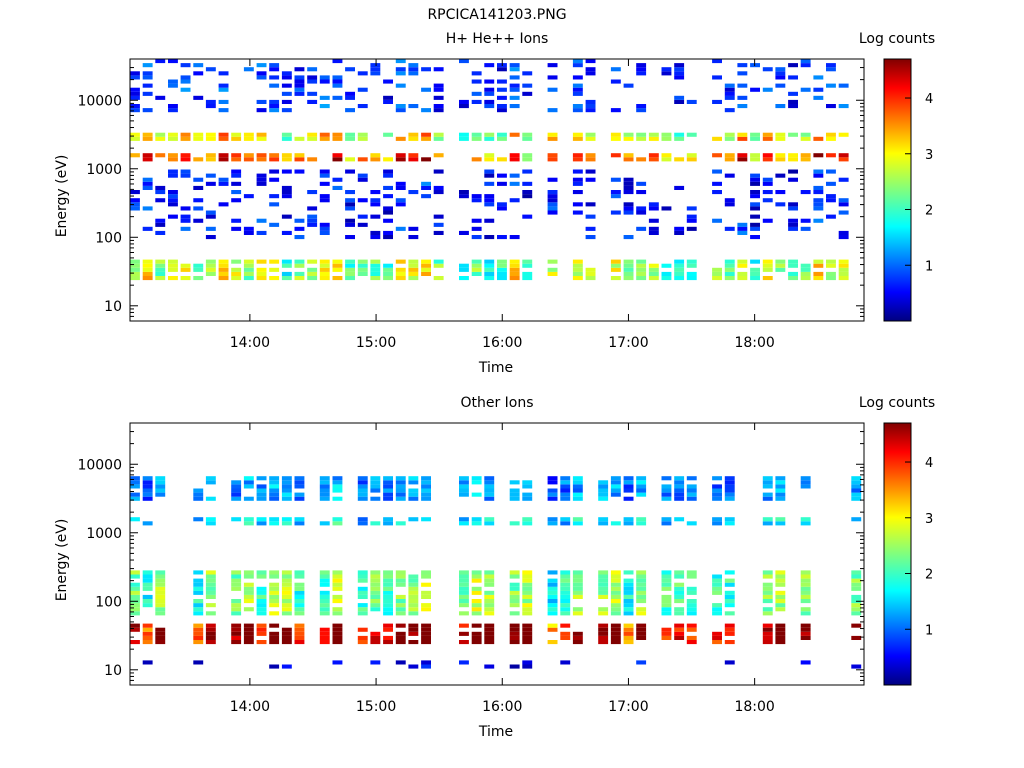 This screenshot has width=1024, height=768. What do you see at coordinates (929, 99) in the screenshot?
I see `colorbar-tick-label: 4` at bounding box center [929, 99].